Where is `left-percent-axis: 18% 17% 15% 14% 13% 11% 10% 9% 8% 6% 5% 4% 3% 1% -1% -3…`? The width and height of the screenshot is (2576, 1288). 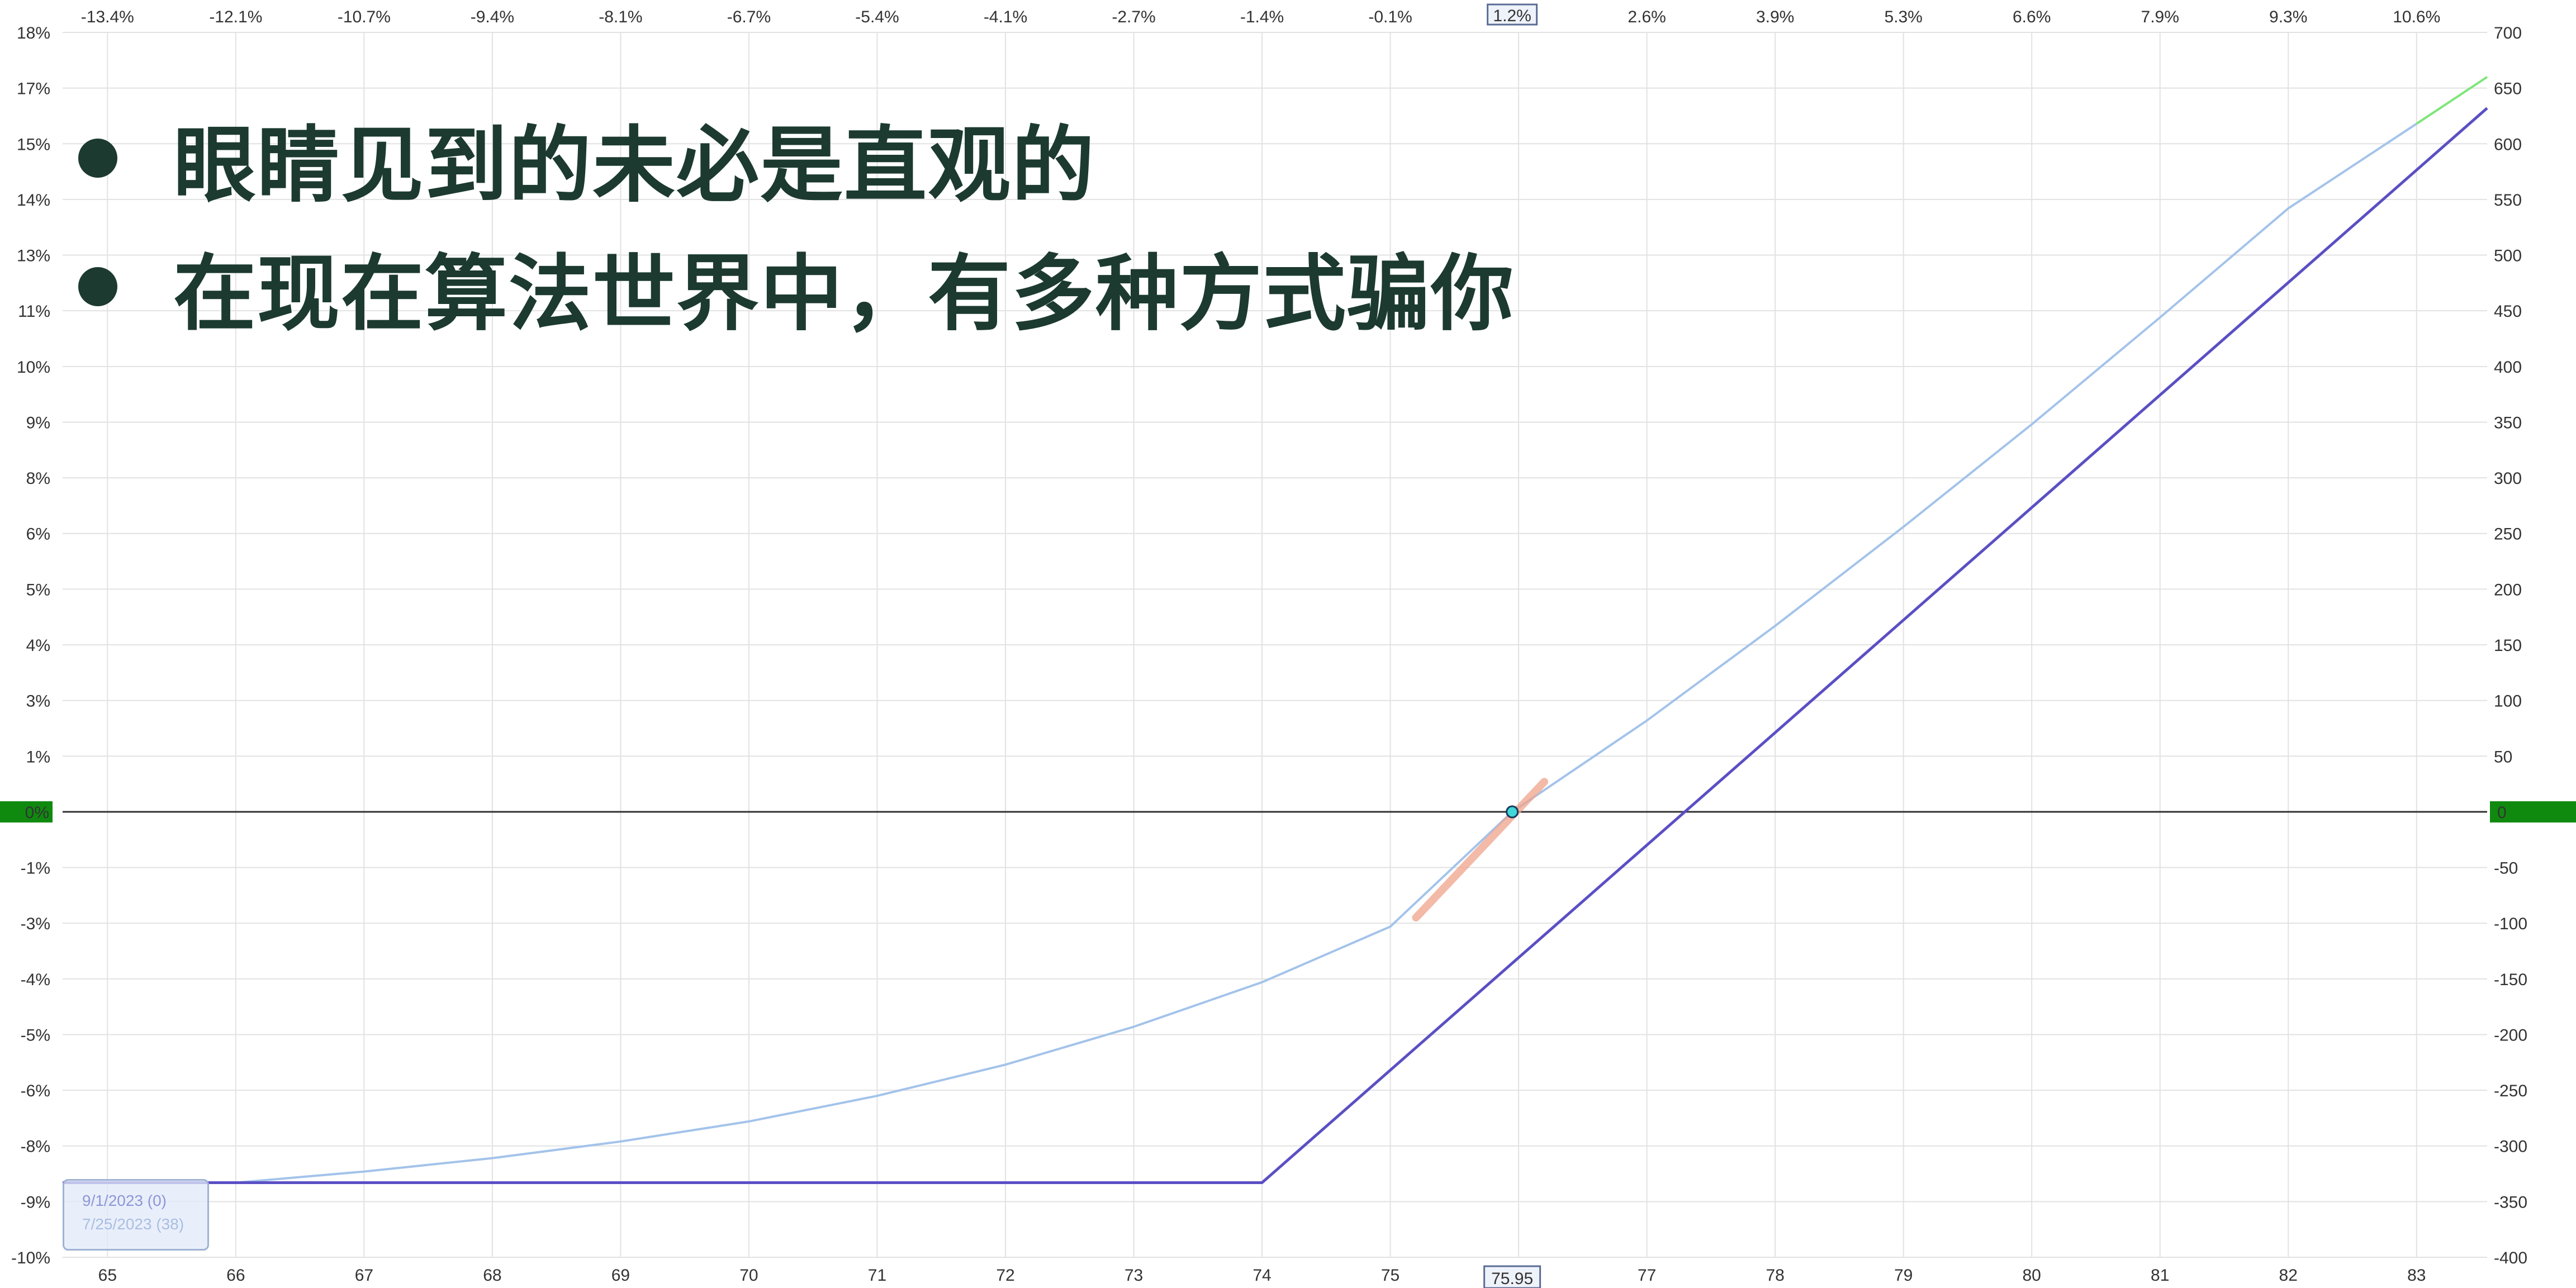 left-percent-axis: 18% 17% 15% 14% 13% 11% 10% 9% 8% 6% 5% 4% 3% 1% -1% -3… is located at coordinates (30, 646).